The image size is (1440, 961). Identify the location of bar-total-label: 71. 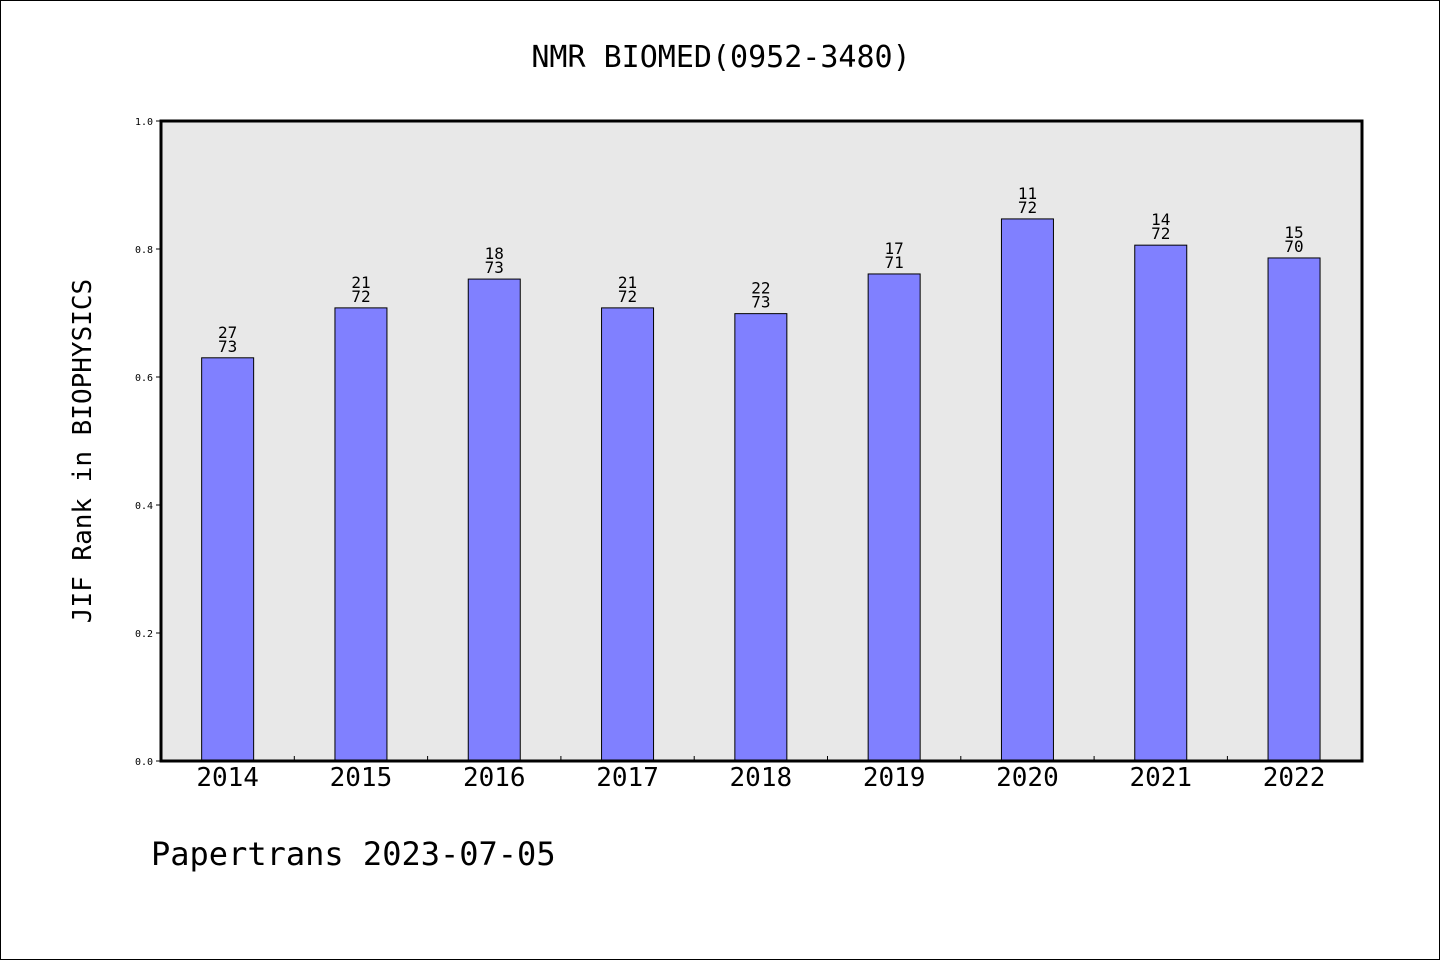
(894, 262).